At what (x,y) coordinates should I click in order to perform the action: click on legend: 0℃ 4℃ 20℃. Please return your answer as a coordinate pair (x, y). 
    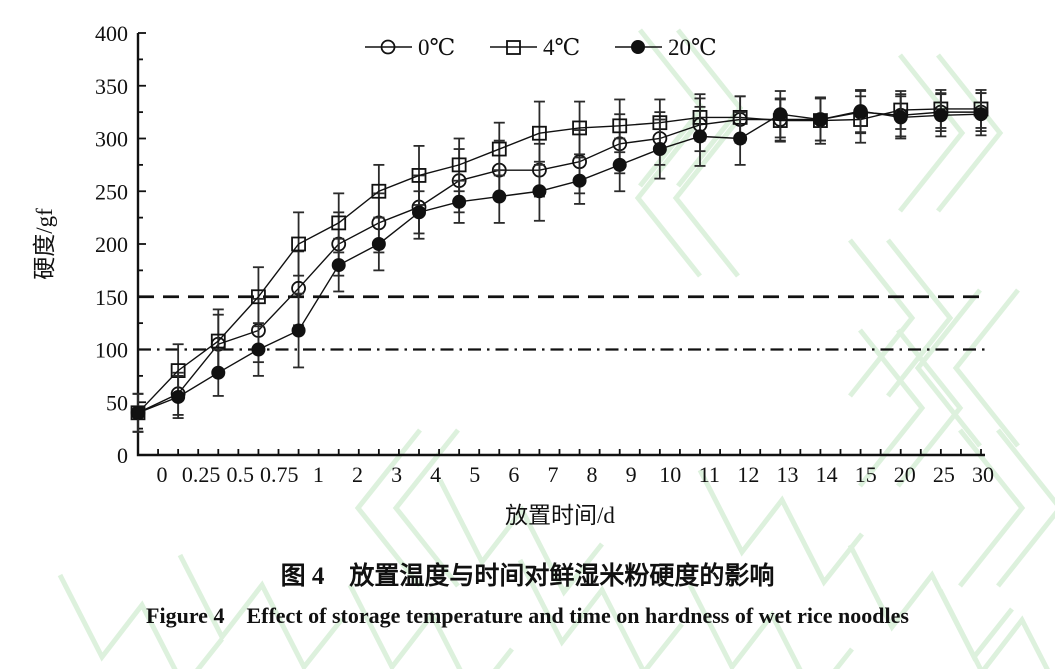
    Looking at the image, I should click on (541, 47).